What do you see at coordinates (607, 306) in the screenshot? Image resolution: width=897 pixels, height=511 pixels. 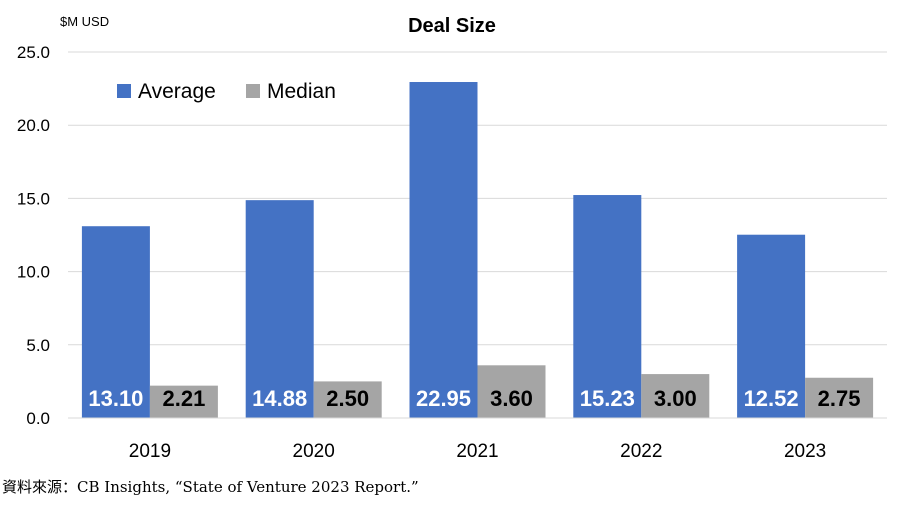 I see `bar-average-2022` at bounding box center [607, 306].